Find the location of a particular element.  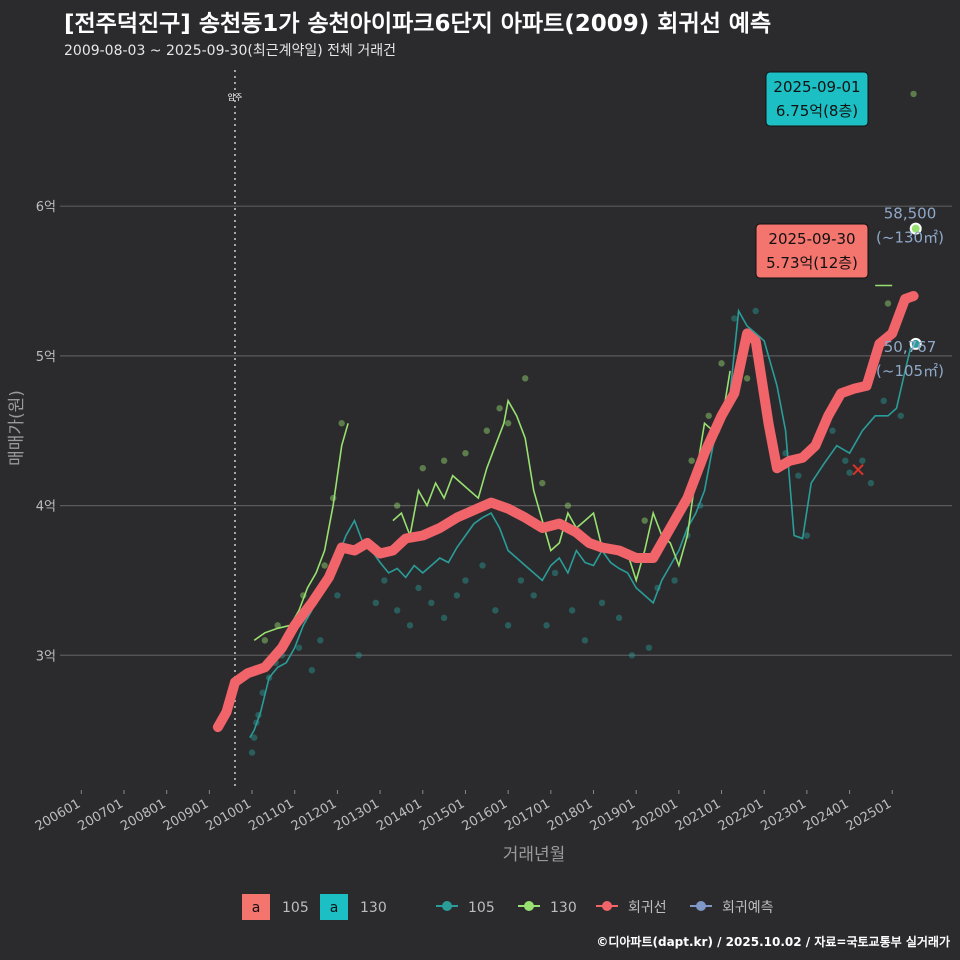

annotation-box is located at coordinates (812, 251).